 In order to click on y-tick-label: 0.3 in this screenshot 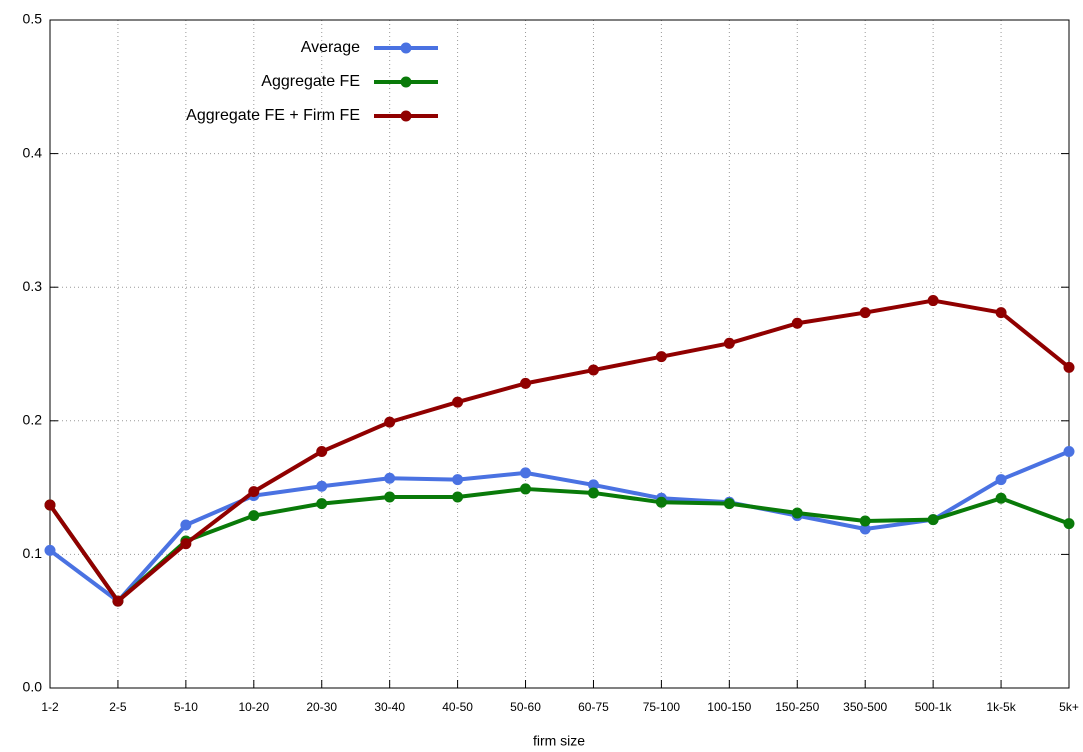, I will do `click(33, 286)`.